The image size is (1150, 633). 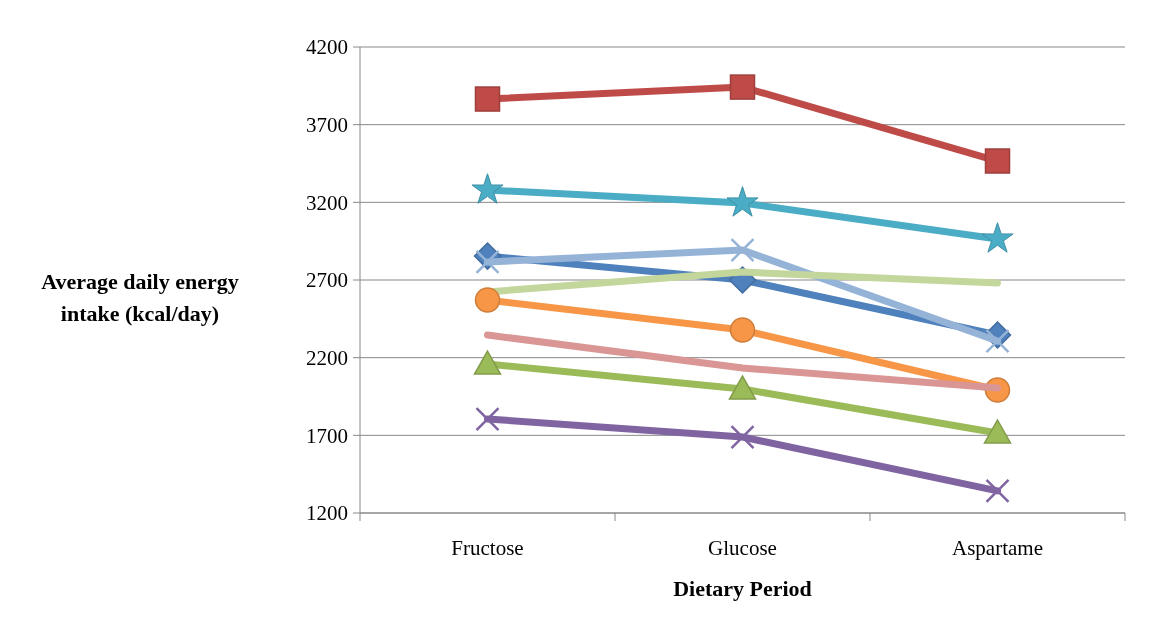 What do you see at coordinates (327, 435) in the screenshot?
I see `y-tick-label: 1700` at bounding box center [327, 435].